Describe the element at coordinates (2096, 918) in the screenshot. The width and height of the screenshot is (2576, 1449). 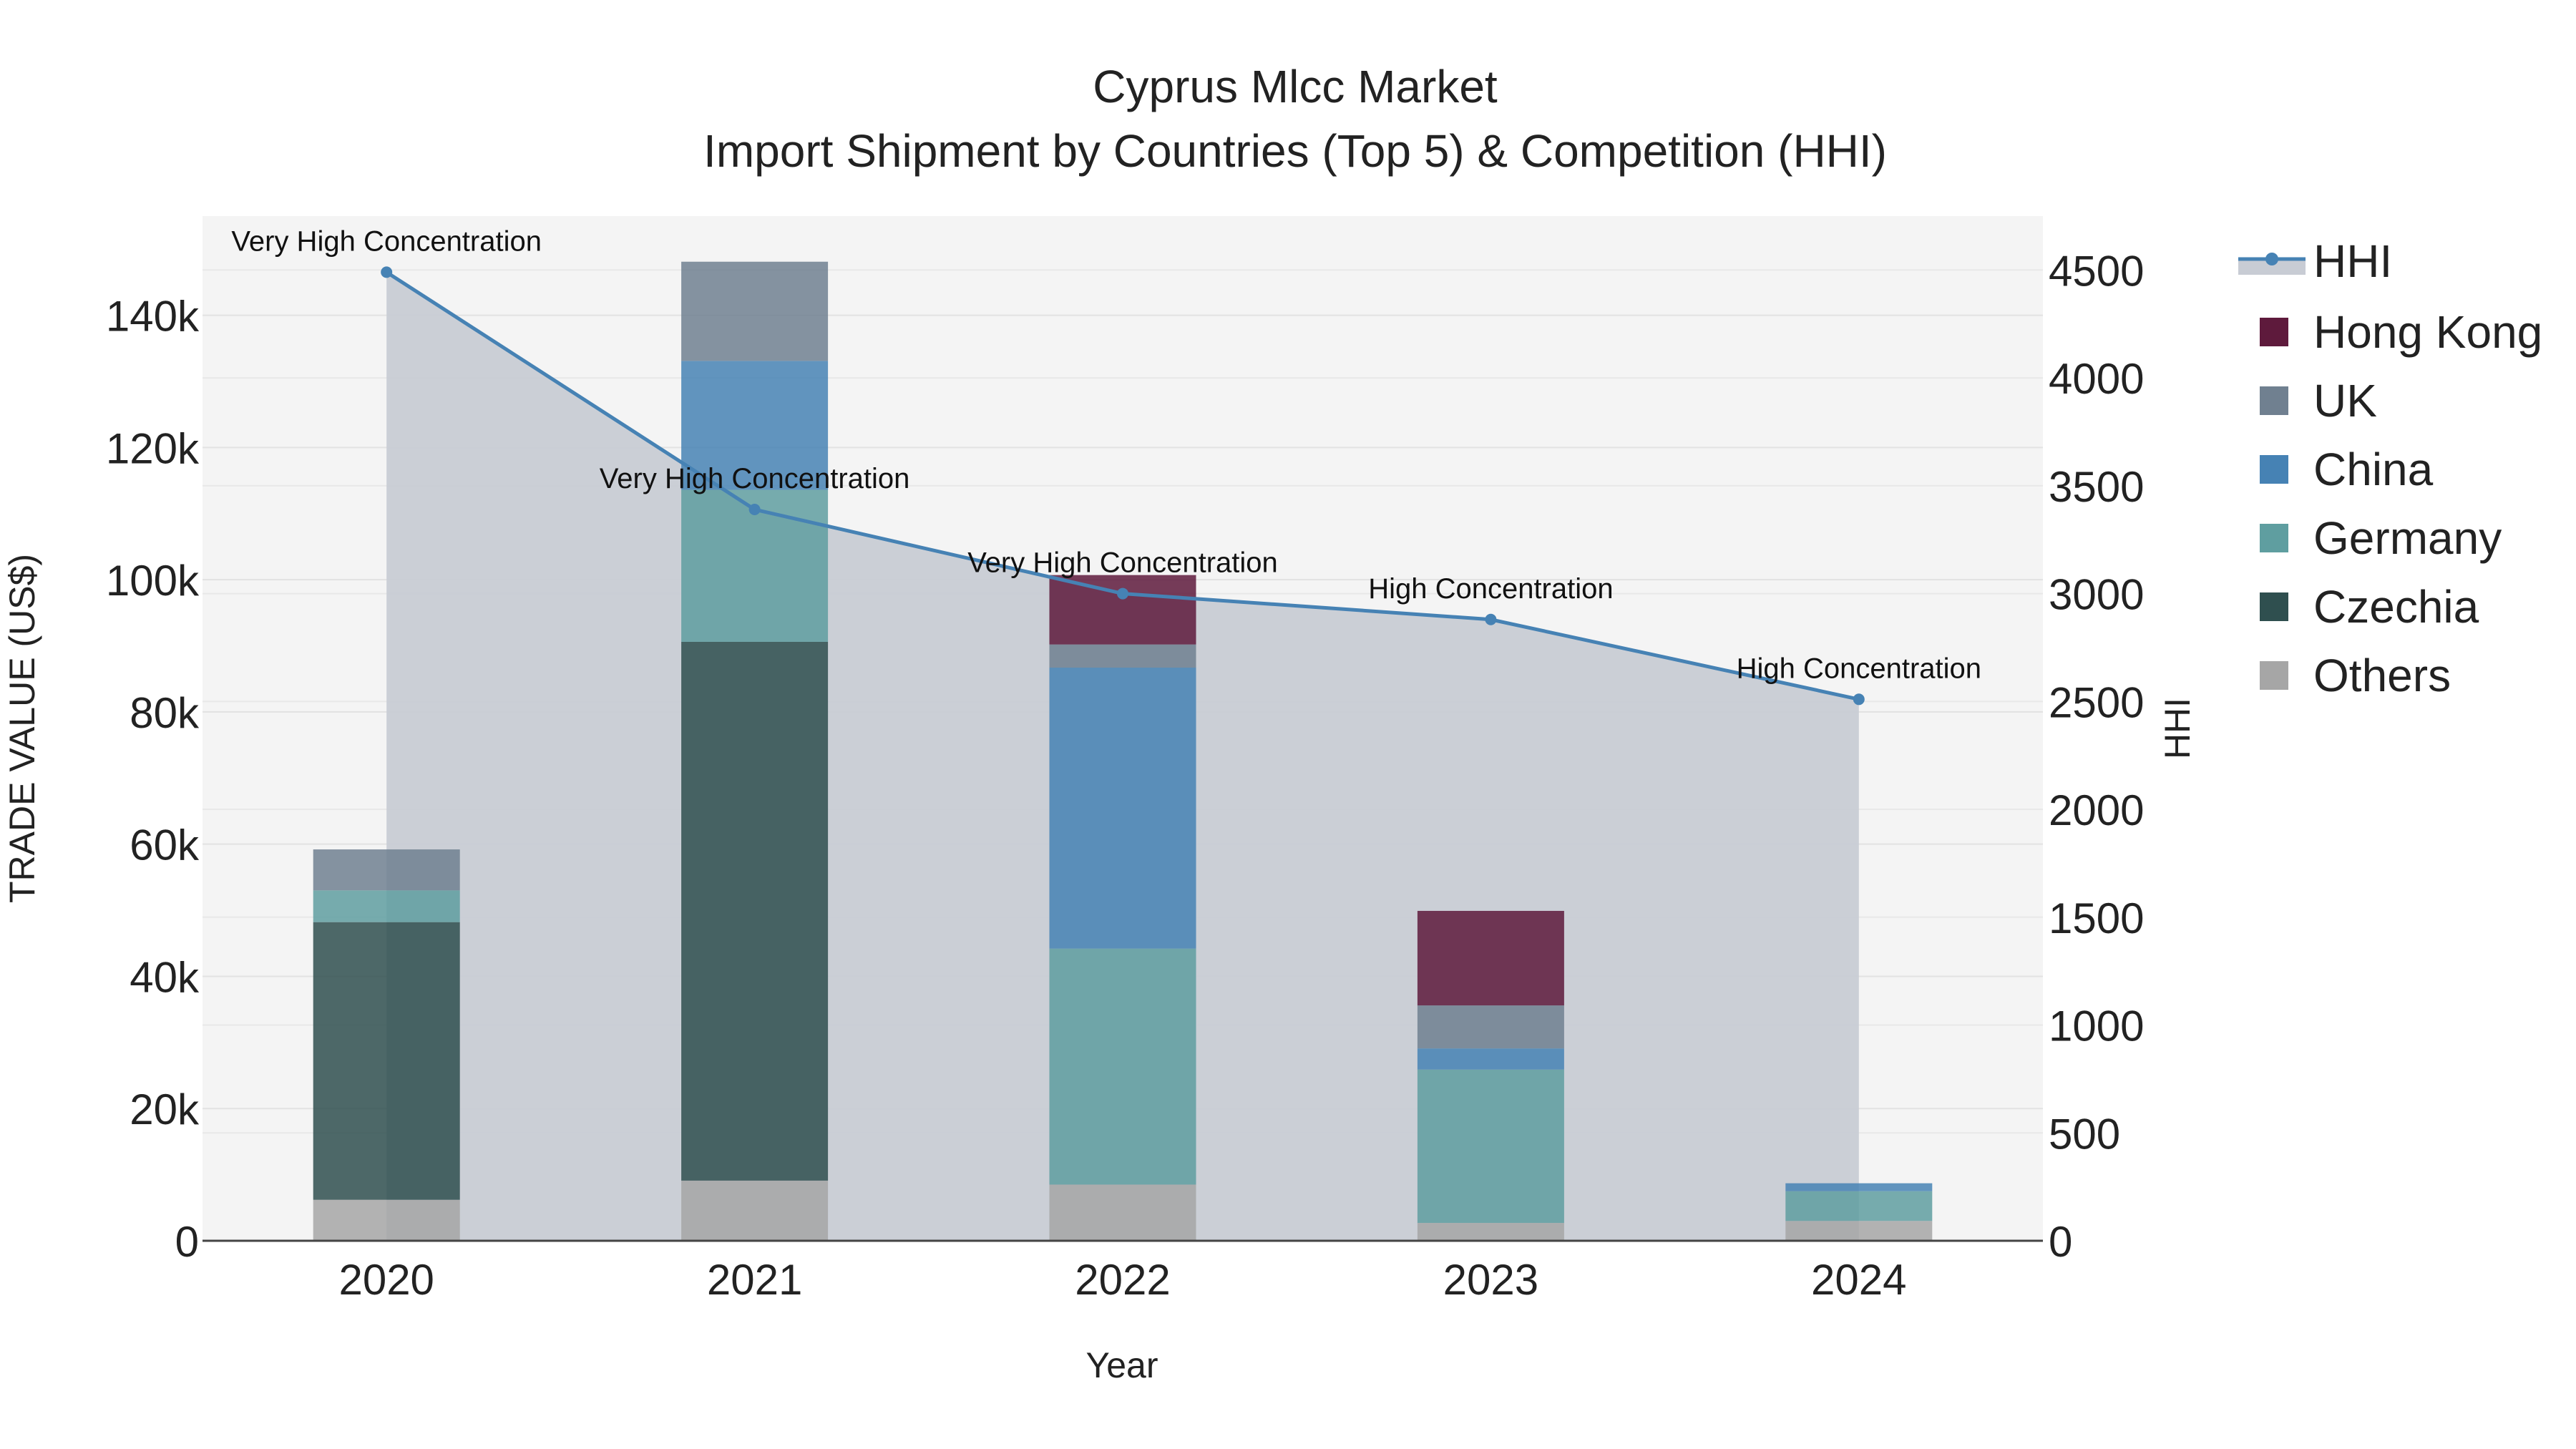
I see `y2-tick-label-3: 1500` at that location.